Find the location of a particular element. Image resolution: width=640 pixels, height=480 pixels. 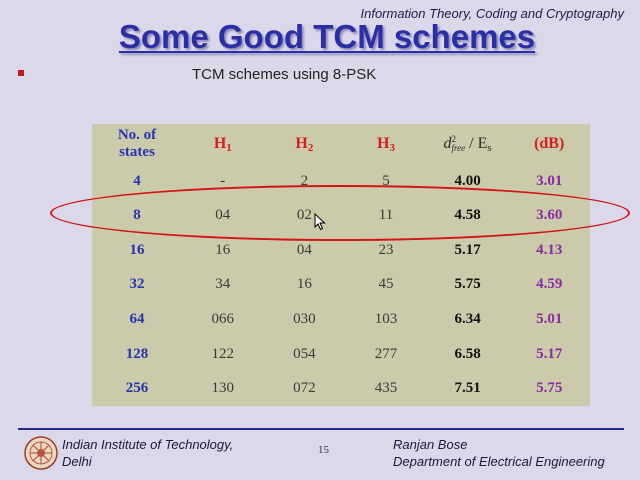

cell-h3: 45 is located at coordinates (386, 284).